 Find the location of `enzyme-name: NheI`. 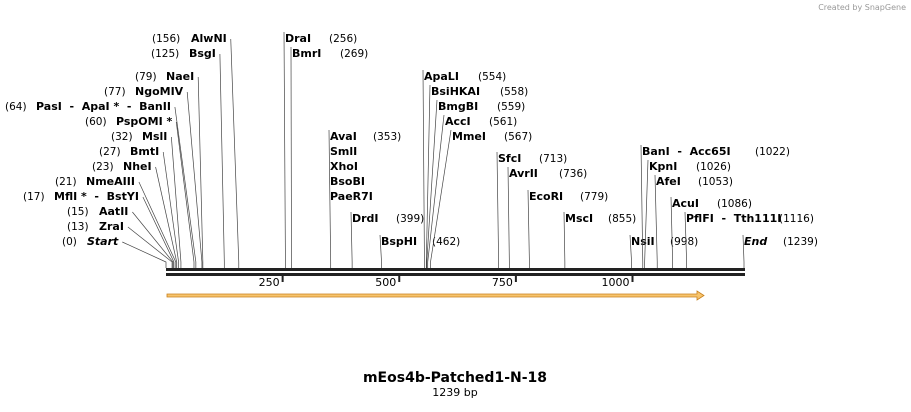

enzyme-name: NheI is located at coordinates (137, 166).